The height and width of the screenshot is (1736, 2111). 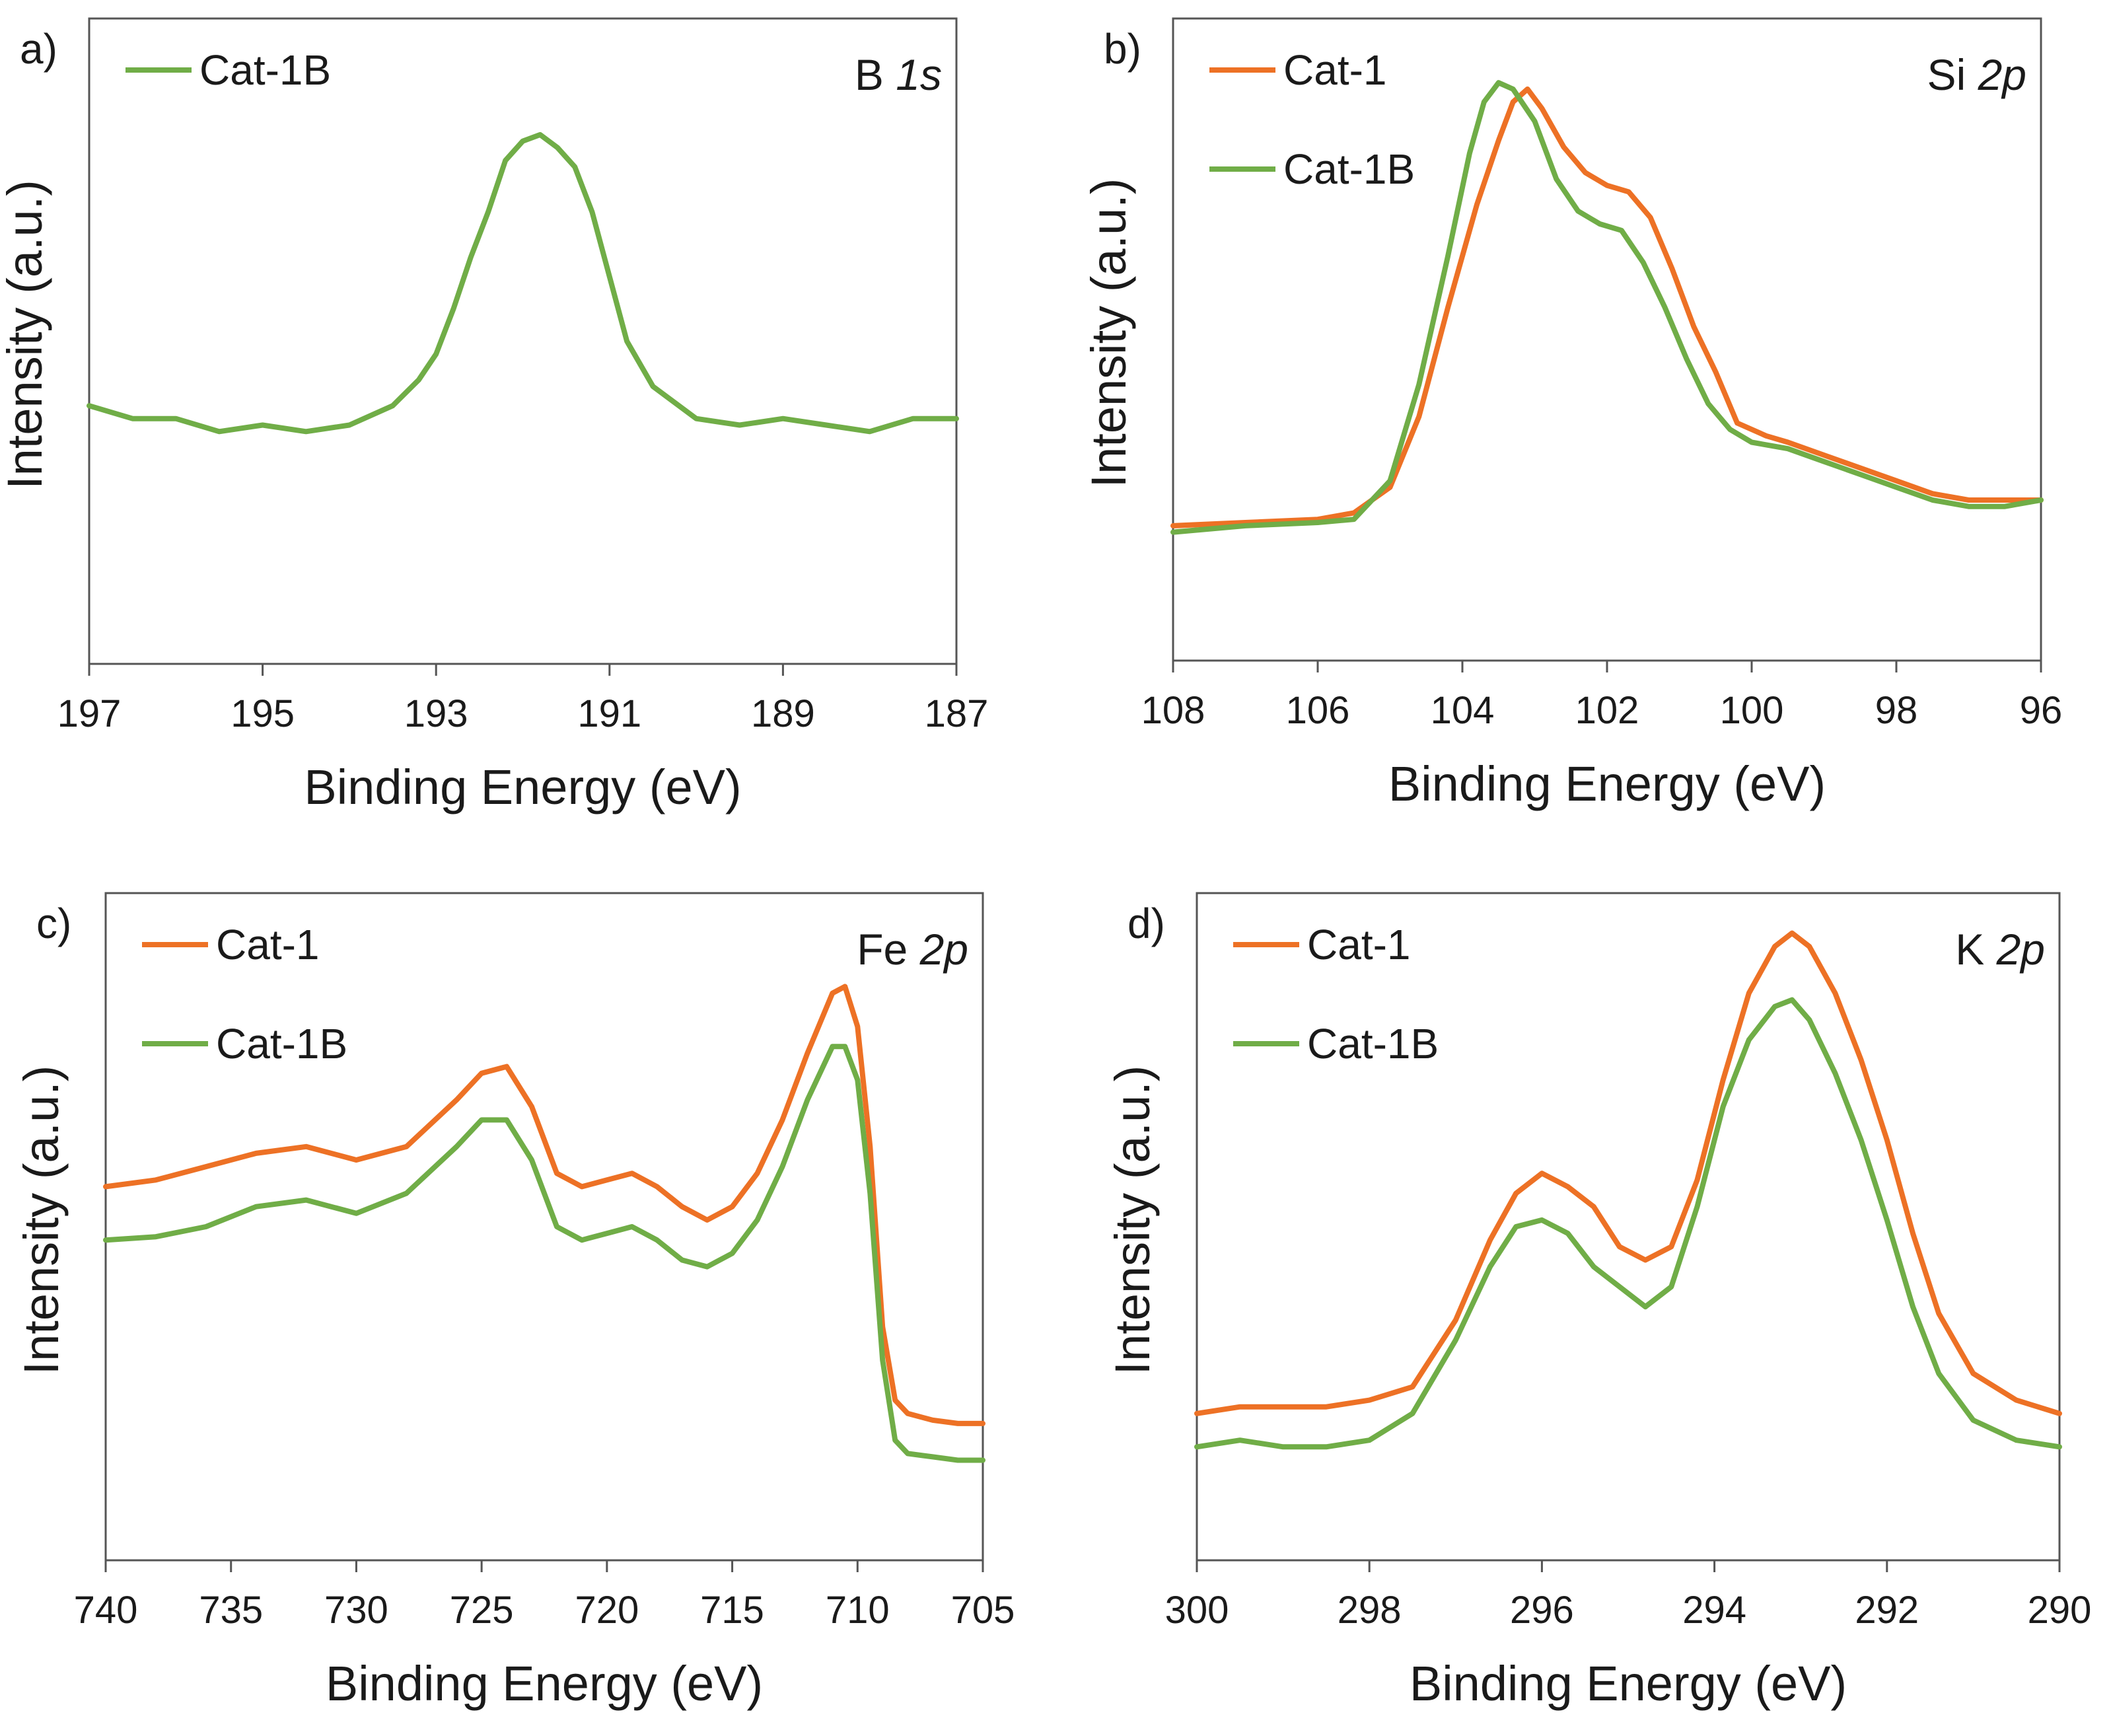 What do you see at coordinates (957, 713) in the screenshot?
I see `x-tick-label: 187` at bounding box center [957, 713].